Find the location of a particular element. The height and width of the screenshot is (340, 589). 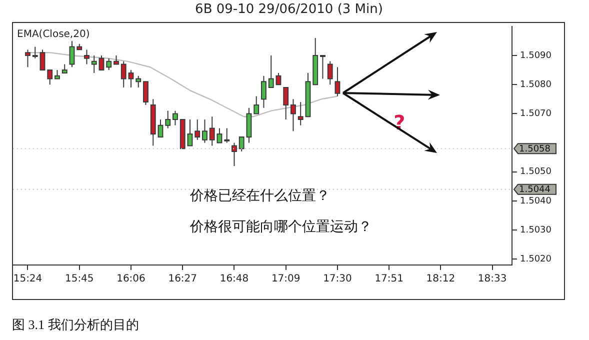

y-tick-label: 1.5080 is located at coordinates (536, 85).